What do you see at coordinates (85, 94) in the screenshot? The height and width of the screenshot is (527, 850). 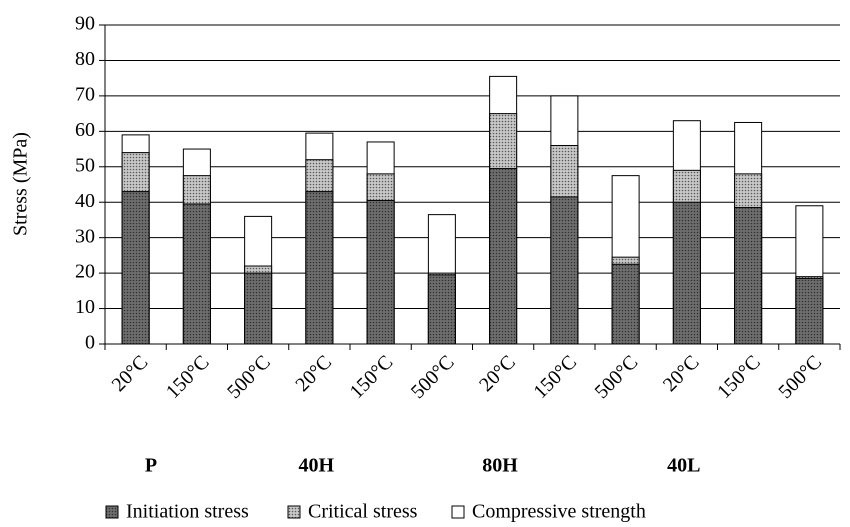 I see `y-tick-label: 70` at bounding box center [85, 94].